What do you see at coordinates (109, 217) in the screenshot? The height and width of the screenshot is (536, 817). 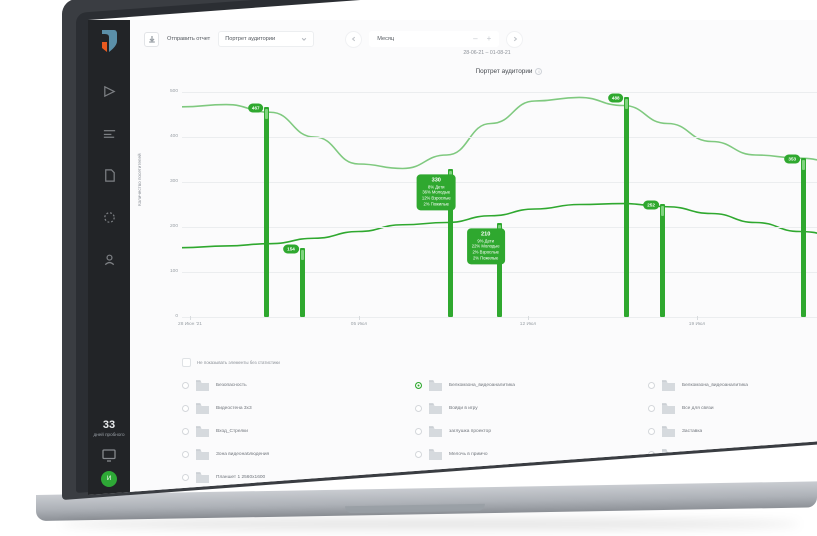 I see `sidebar-item-loader` at bounding box center [109, 217].